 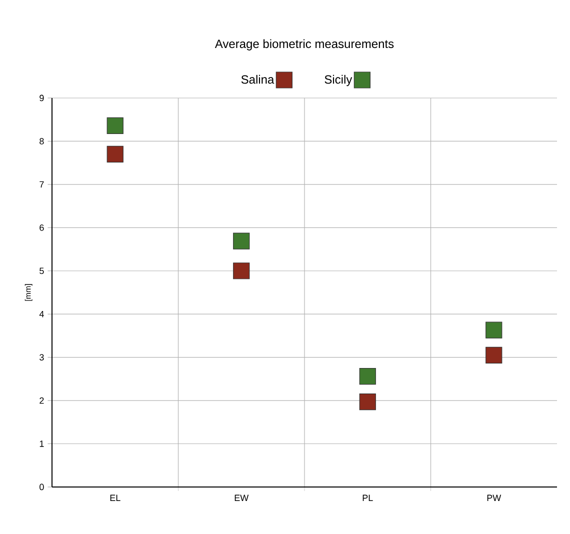 What do you see at coordinates (42, 98) in the screenshot?
I see `y-tick-label: 9` at bounding box center [42, 98].